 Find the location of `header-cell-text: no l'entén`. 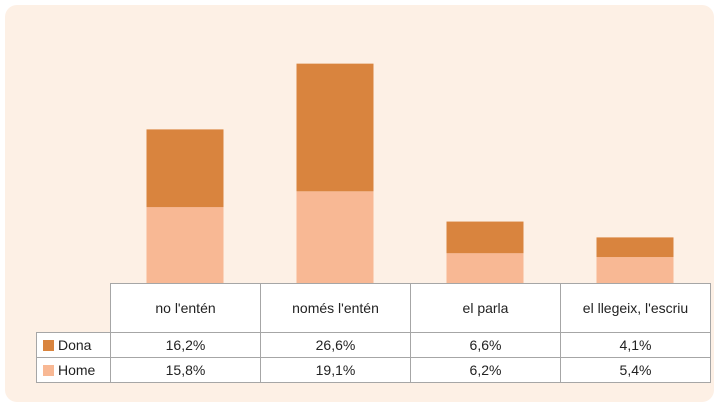

header-cell-text: no l'entén is located at coordinates (185, 308).